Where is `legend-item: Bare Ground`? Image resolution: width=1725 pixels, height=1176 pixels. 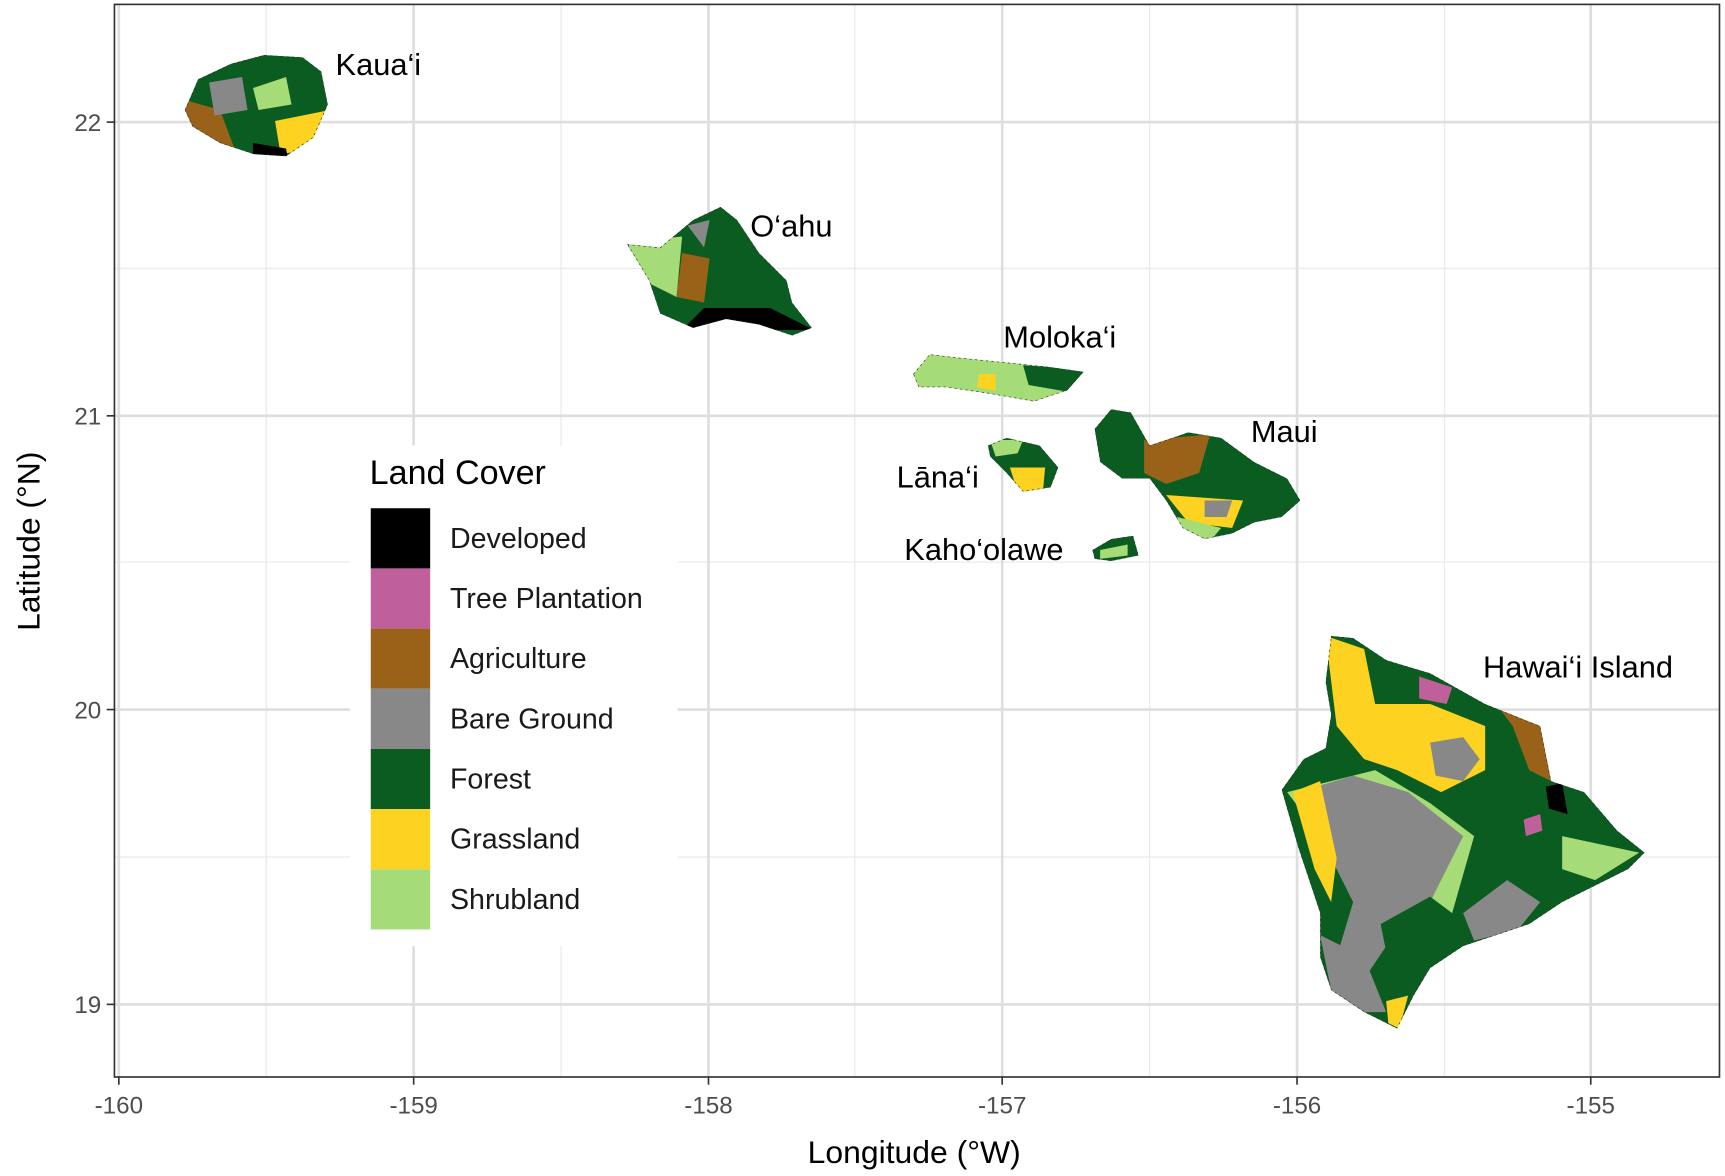 legend-item: Bare Ground is located at coordinates (492, 718).